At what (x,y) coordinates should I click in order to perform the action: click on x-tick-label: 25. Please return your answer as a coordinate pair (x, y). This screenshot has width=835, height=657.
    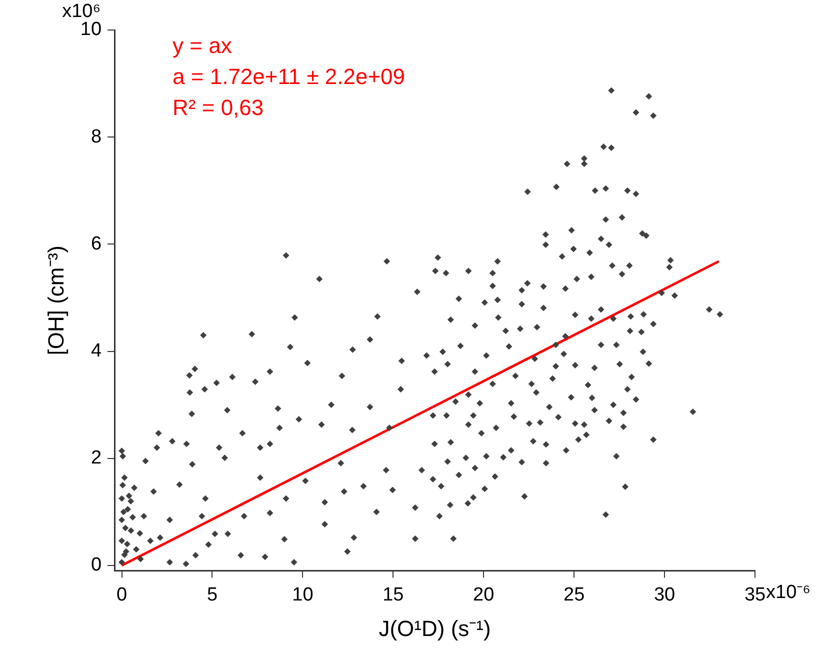
    Looking at the image, I should click on (574, 595).